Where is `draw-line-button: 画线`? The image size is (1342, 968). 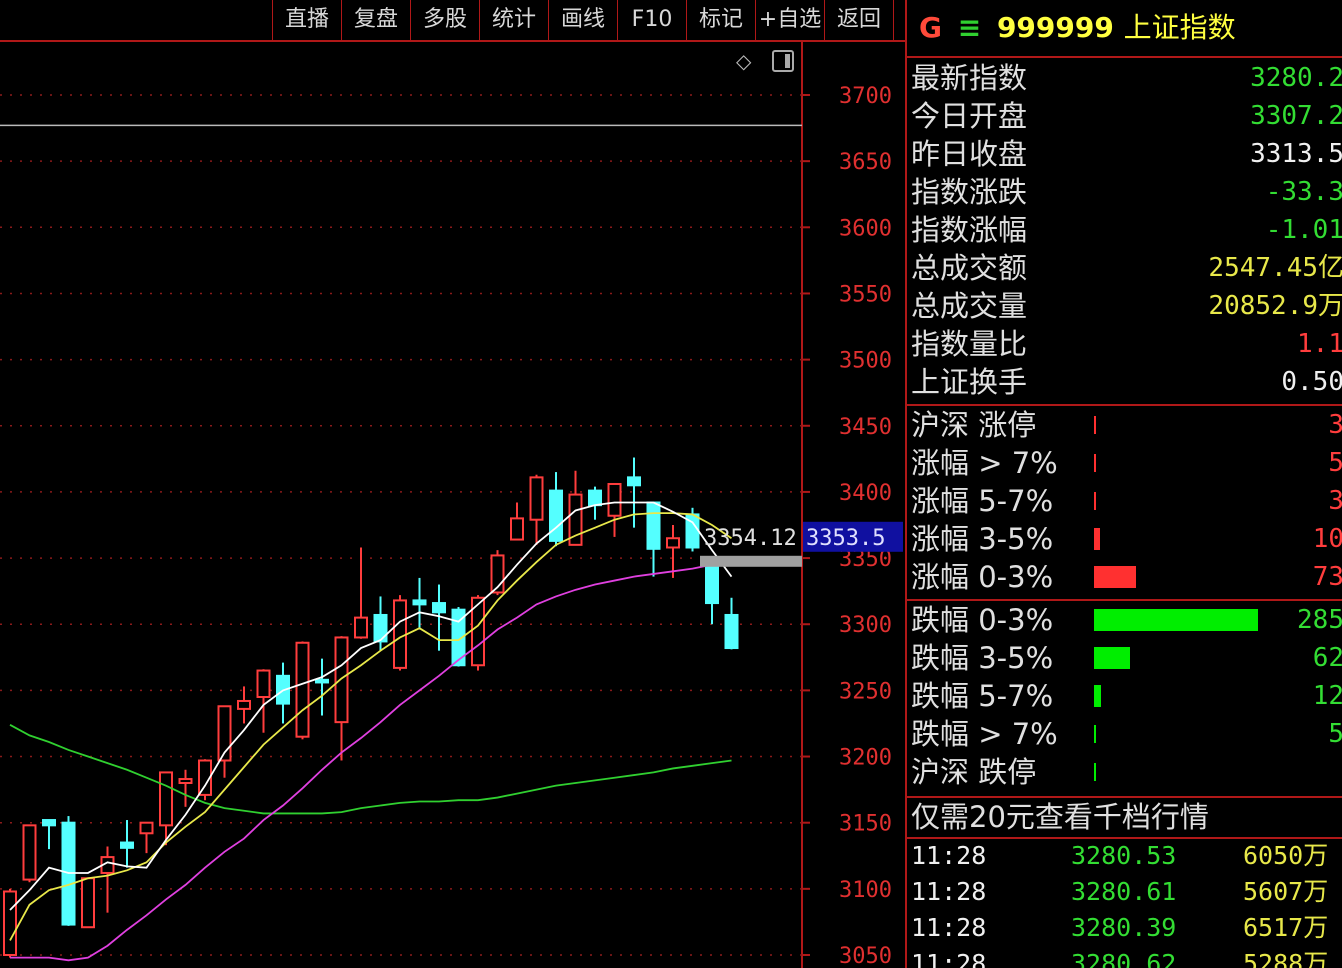
draw-line-button: 画线 is located at coordinates (582, 20).